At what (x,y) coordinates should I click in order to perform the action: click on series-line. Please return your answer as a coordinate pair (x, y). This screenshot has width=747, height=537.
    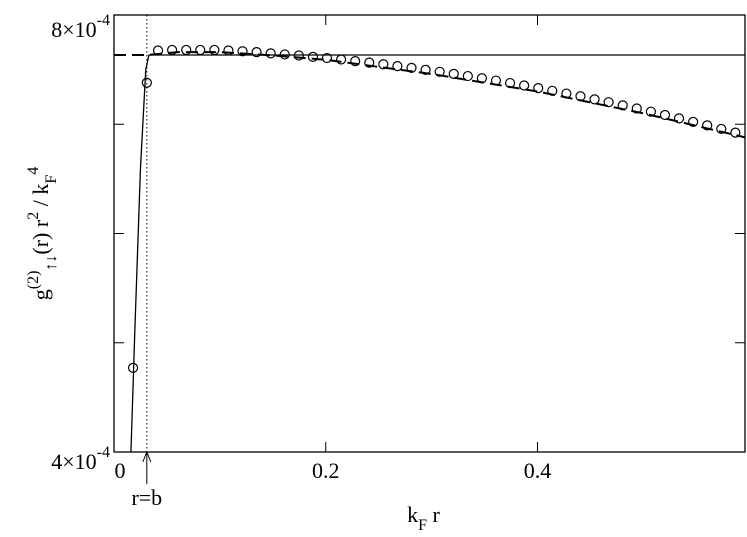
    Looking at the image, I should click on (430, 95).